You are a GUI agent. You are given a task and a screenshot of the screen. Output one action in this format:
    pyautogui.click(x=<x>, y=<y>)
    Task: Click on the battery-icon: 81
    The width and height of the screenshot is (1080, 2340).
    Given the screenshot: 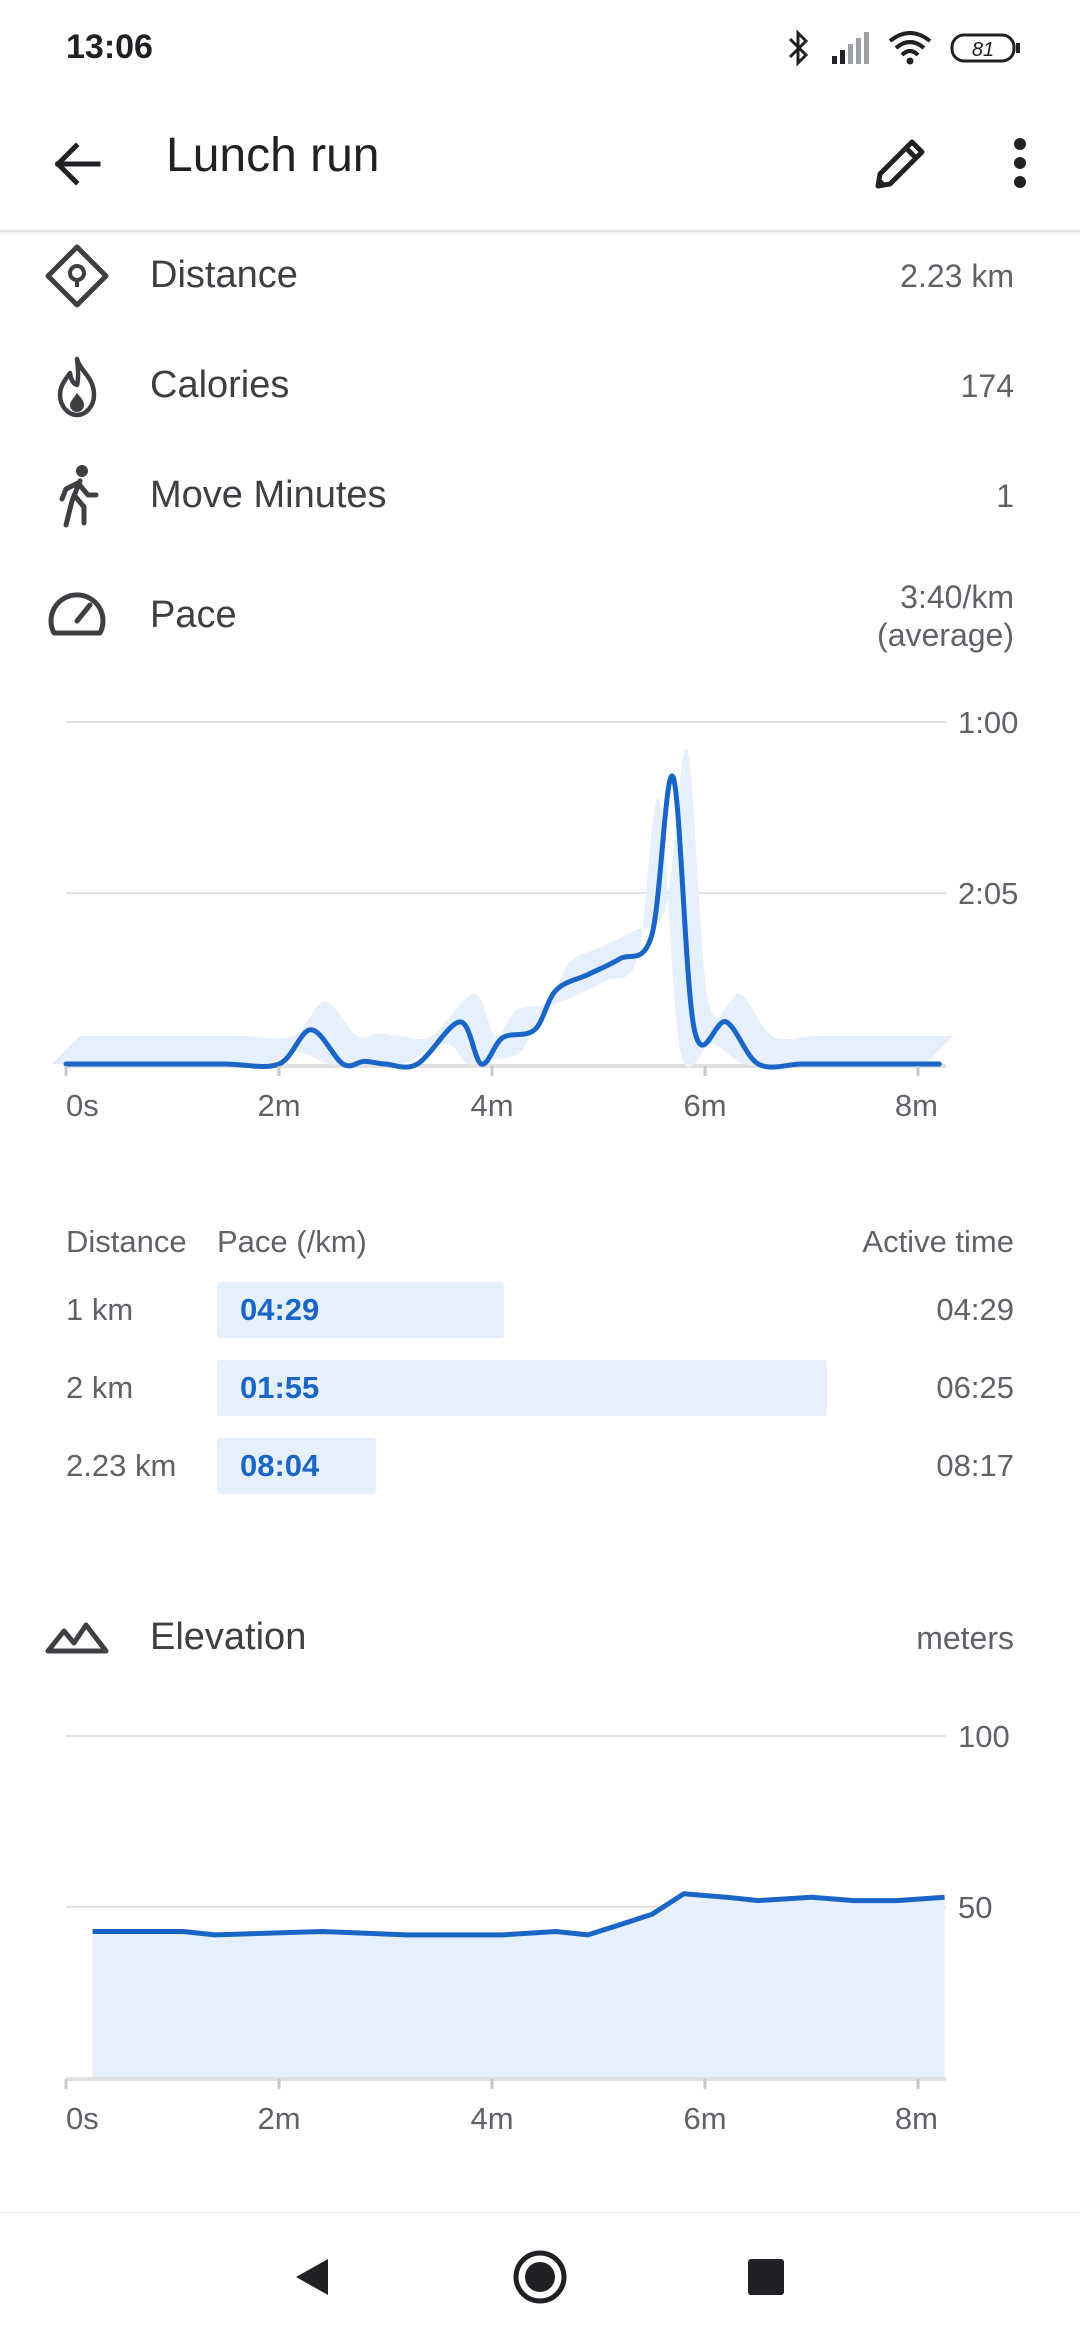 What is the action you would take?
    pyautogui.click(x=985, y=48)
    